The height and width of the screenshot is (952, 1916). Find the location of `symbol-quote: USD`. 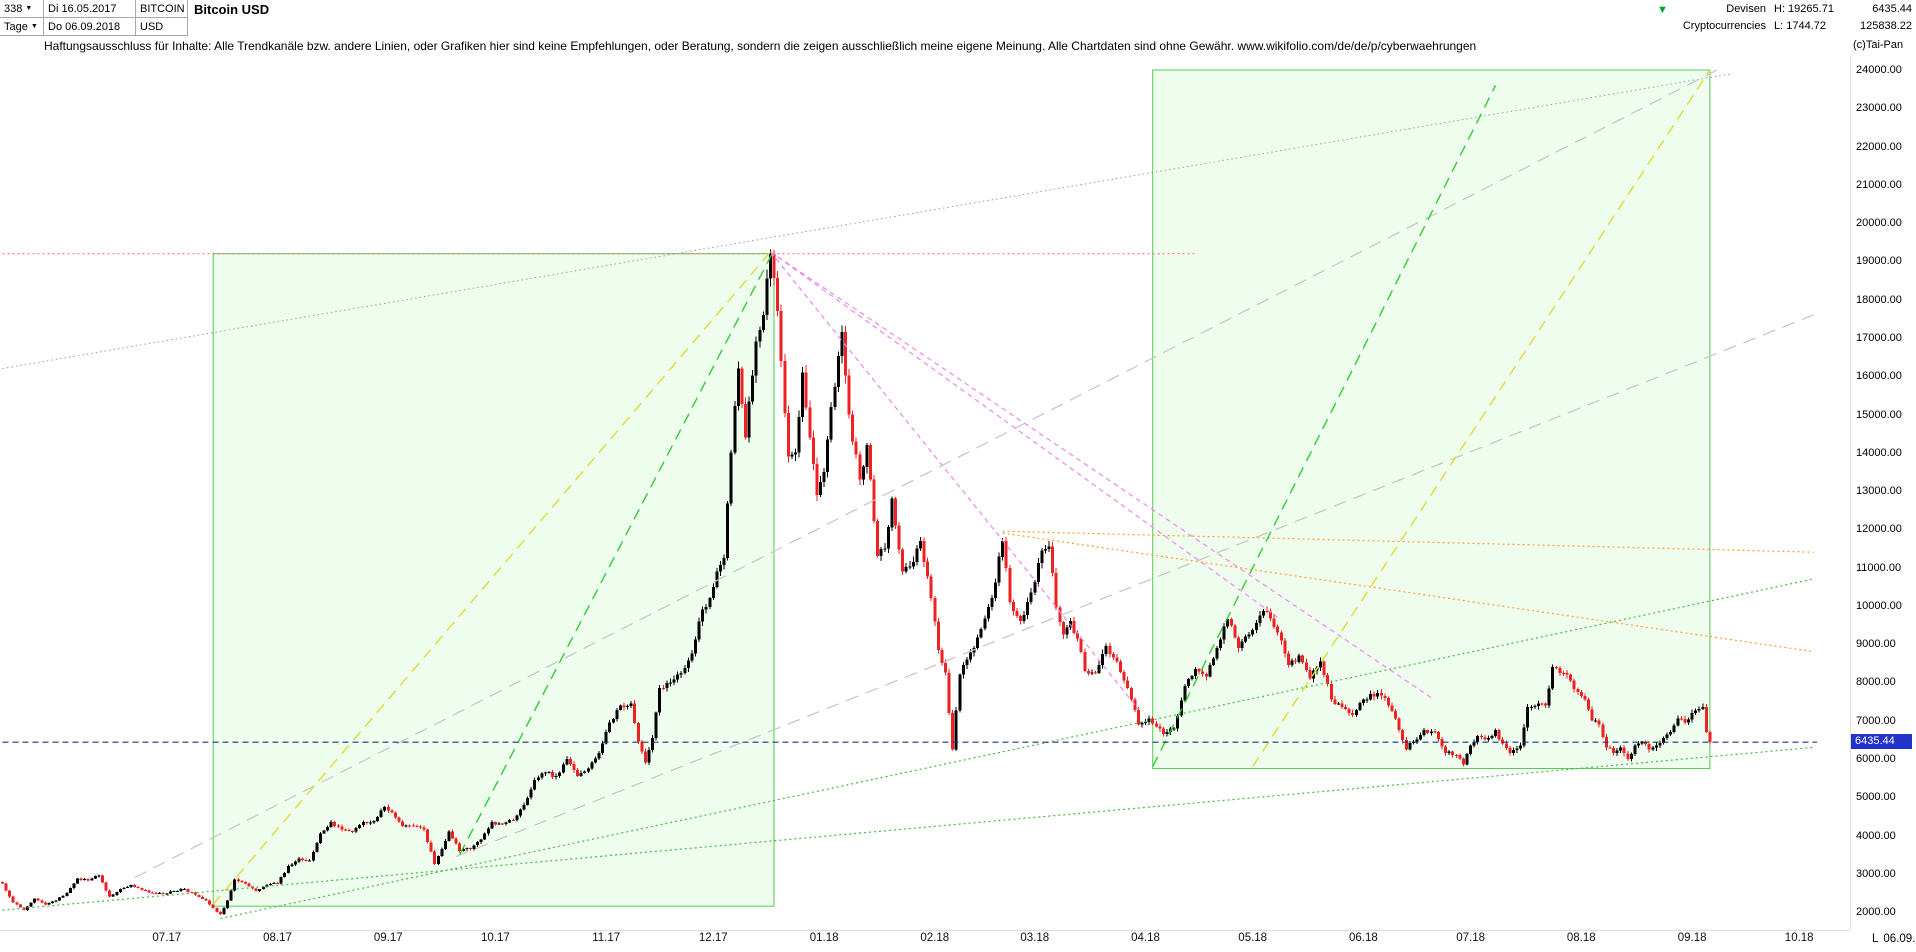

symbol-quote: USD is located at coordinates (152, 26).